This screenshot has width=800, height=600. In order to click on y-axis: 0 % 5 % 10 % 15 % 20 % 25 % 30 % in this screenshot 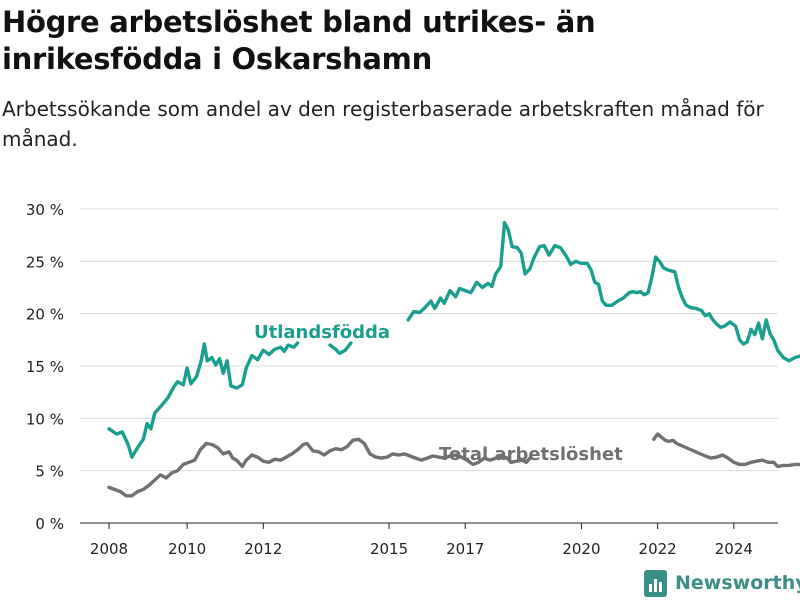, I will do `click(45, 367)`.